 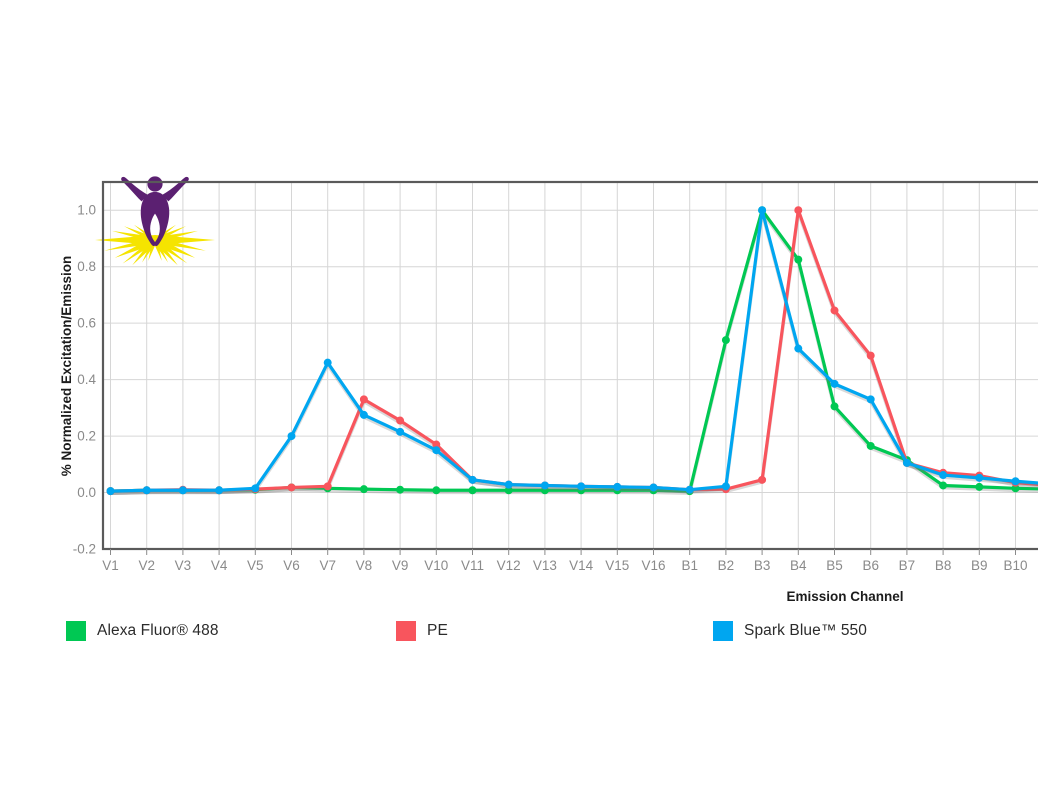 What do you see at coordinates (844, 596) in the screenshot?
I see `x-axis-title: Emission Channel` at bounding box center [844, 596].